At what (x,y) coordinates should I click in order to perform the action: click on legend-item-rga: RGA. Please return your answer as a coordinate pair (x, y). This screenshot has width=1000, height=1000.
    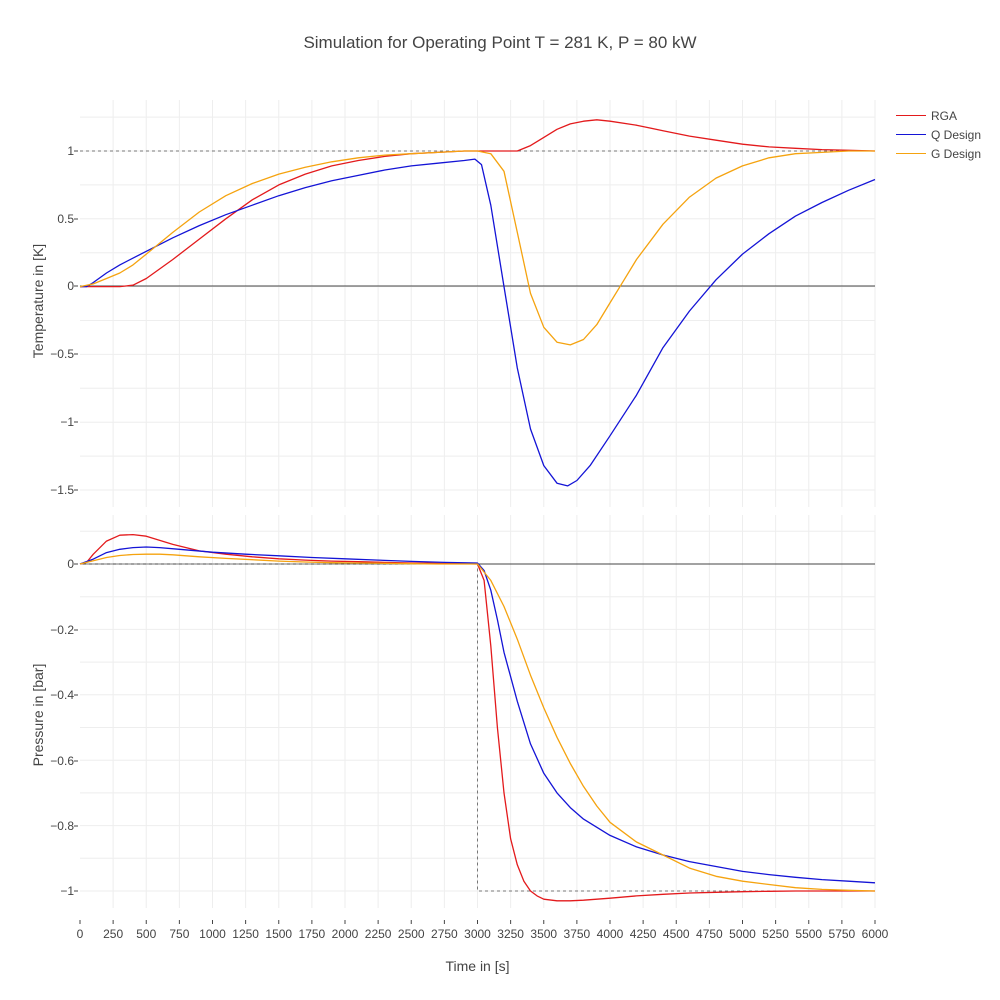
    Looking at the image, I should click on (938, 115).